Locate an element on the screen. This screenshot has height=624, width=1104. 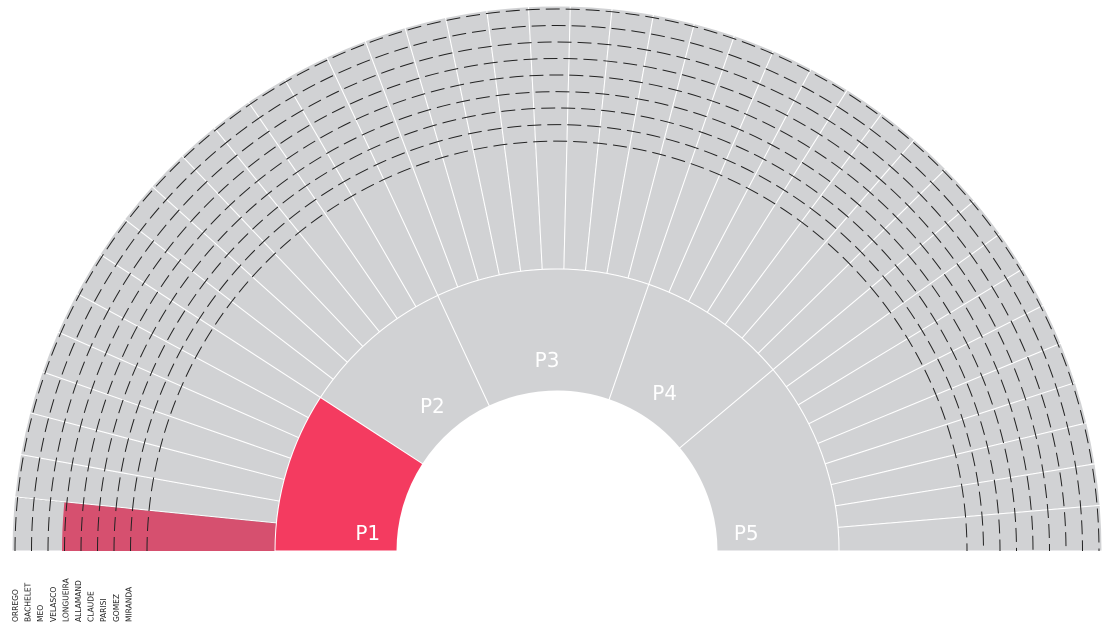
name-label: MEO is located at coordinates (40, 613).